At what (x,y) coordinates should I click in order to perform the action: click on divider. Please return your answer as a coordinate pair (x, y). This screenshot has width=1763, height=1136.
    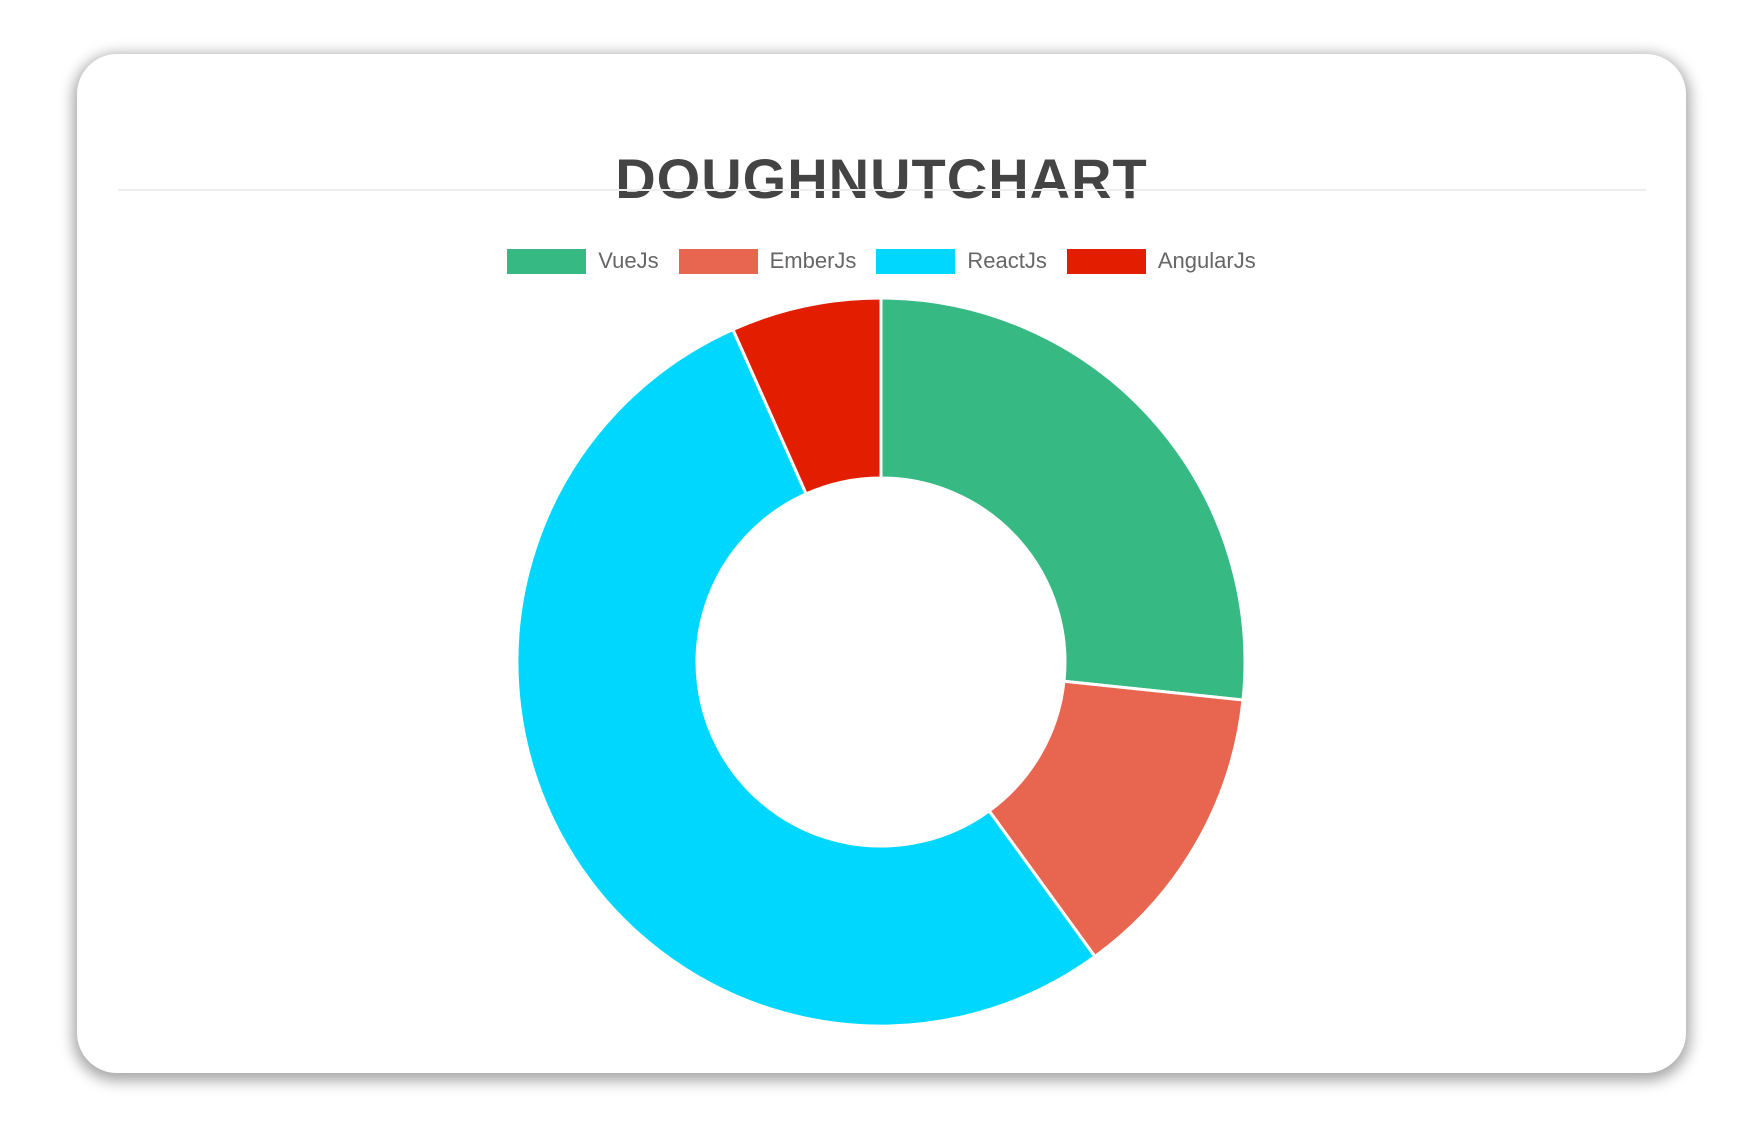
    Looking at the image, I should click on (882, 190).